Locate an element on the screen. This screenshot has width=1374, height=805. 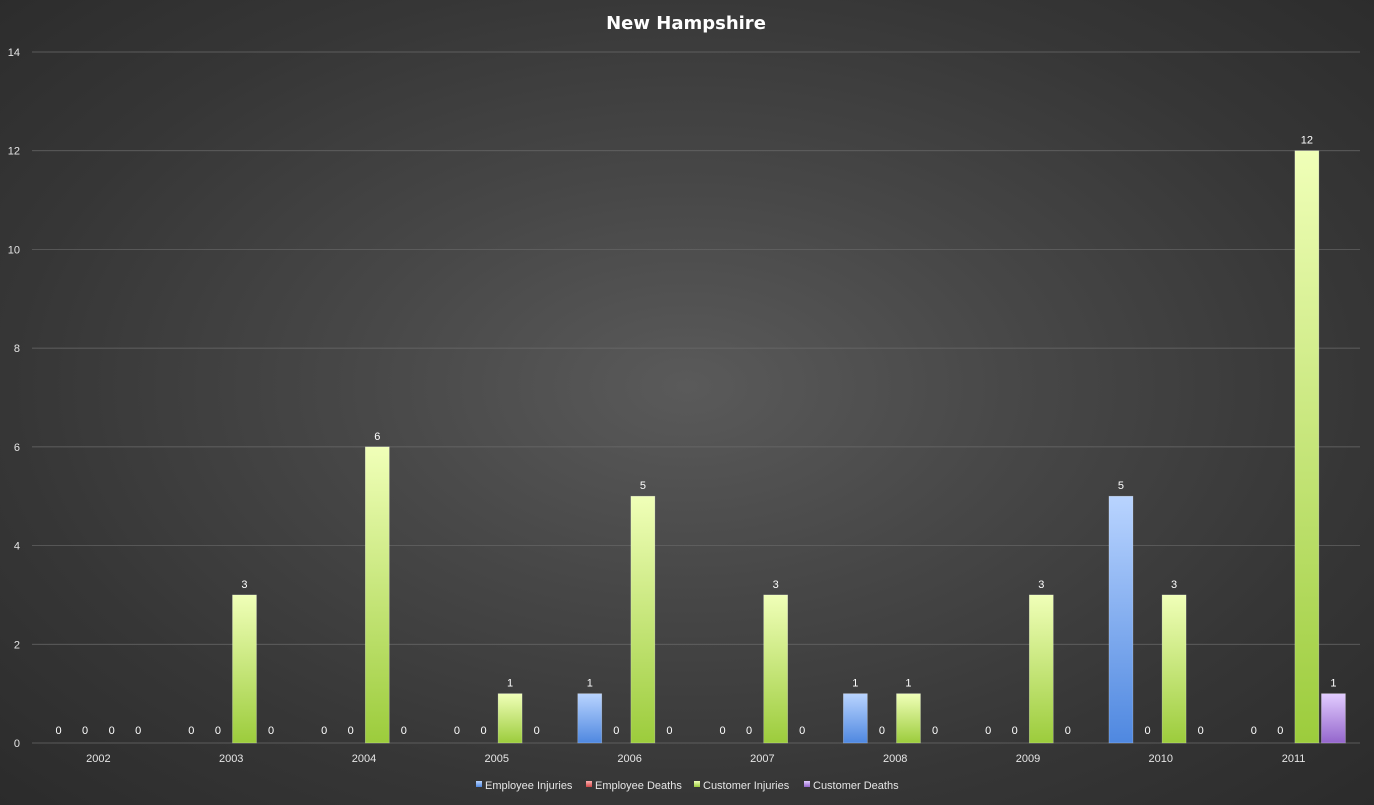
chart-title: New Hampshire is located at coordinates (686, 23).